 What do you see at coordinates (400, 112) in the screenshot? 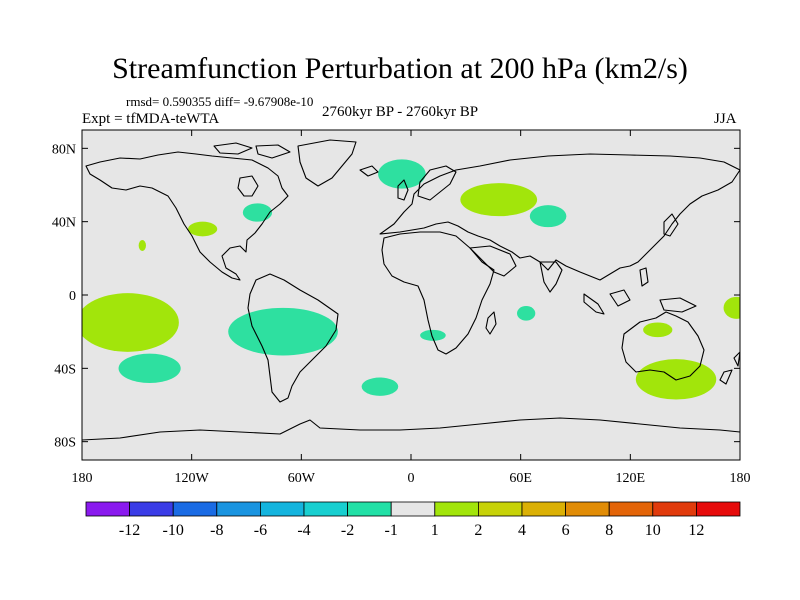
I see `period-label: 2760kyr BP - 2760kyr BP` at bounding box center [400, 112].